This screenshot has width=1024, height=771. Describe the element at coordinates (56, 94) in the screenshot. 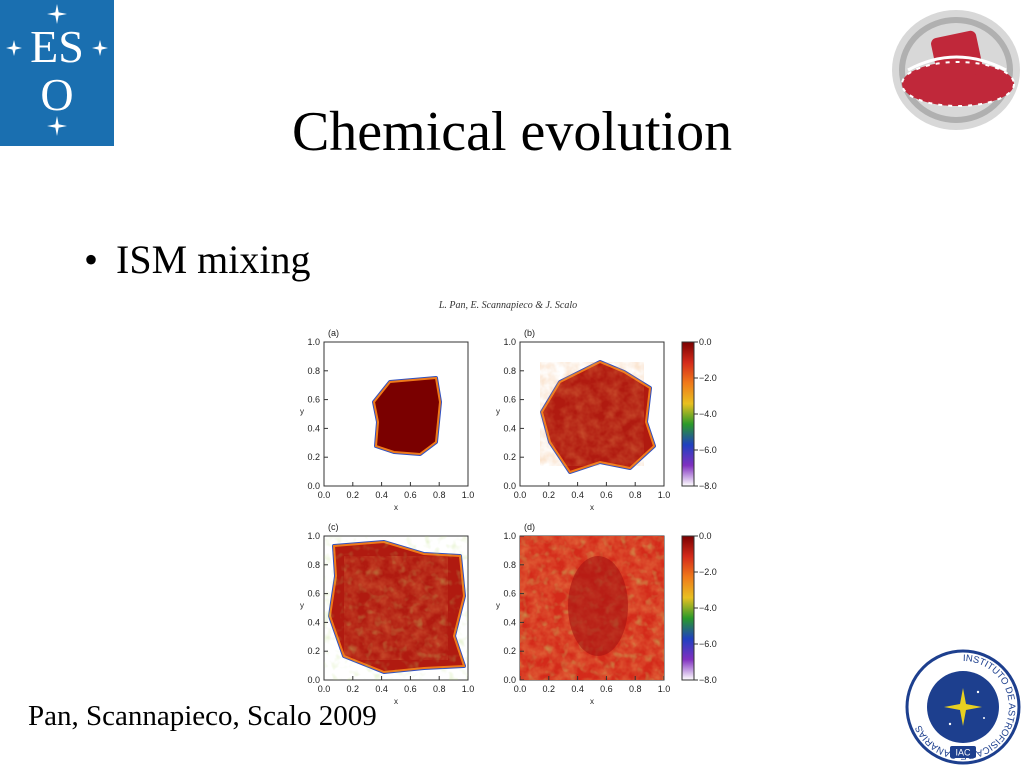

I see `eso-logo-text-bottom: O` at that location.